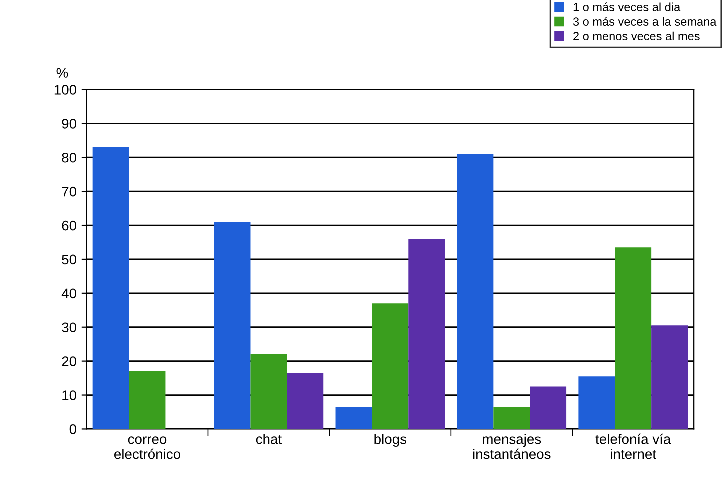  What do you see at coordinates (69, 259) in the screenshot?
I see `y-tick-label: 50` at bounding box center [69, 259].